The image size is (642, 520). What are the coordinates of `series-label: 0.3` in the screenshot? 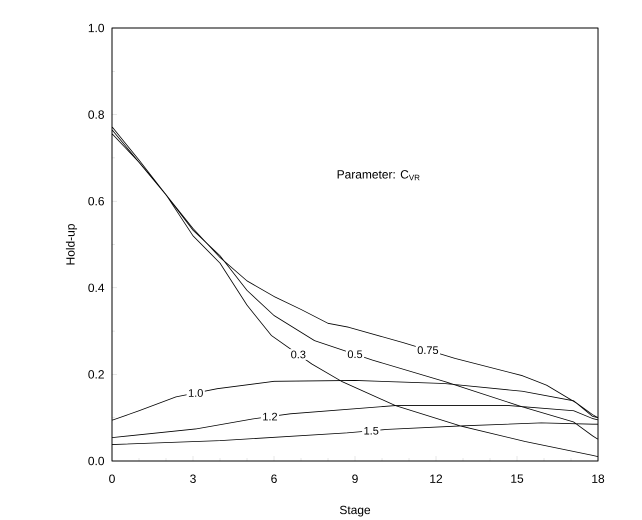 It's located at (298, 354).